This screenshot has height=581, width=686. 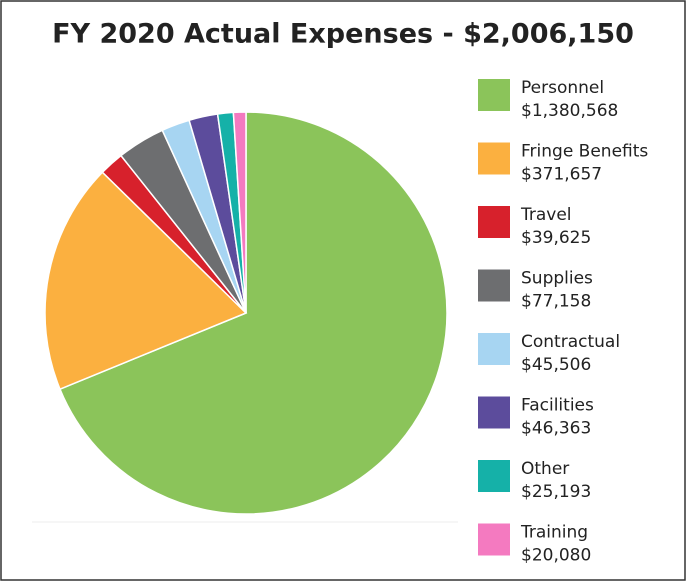 What do you see at coordinates (556, 302) in the screenshot?
I see `legend-value: $77,158` at bounding box center [556, 302].